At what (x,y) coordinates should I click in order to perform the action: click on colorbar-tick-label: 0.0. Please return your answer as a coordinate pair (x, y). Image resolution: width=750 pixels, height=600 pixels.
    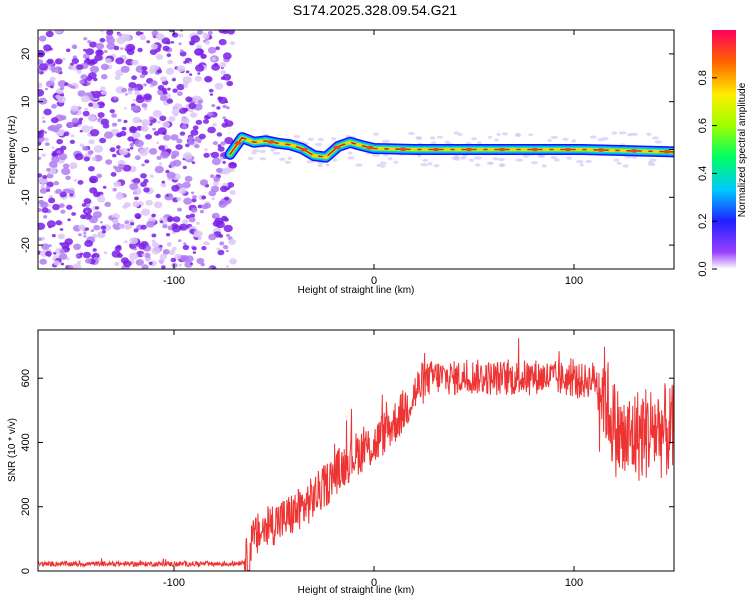
    Looking at the image, I should click on (703, 268).